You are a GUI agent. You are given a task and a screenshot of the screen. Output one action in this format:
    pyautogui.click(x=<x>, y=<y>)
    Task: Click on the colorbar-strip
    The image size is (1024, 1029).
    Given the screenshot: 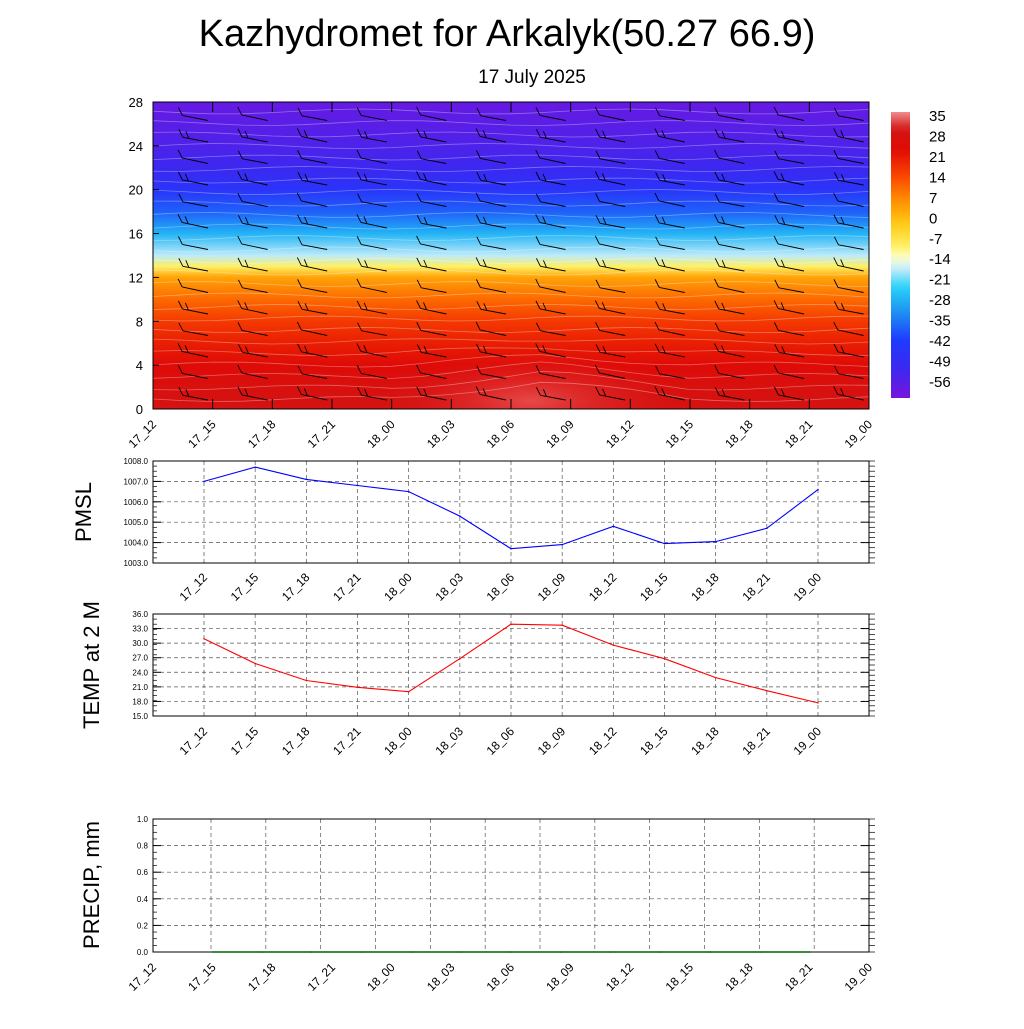 What is the action you would take?
    pyautogui.click(x=900, y=255)
    